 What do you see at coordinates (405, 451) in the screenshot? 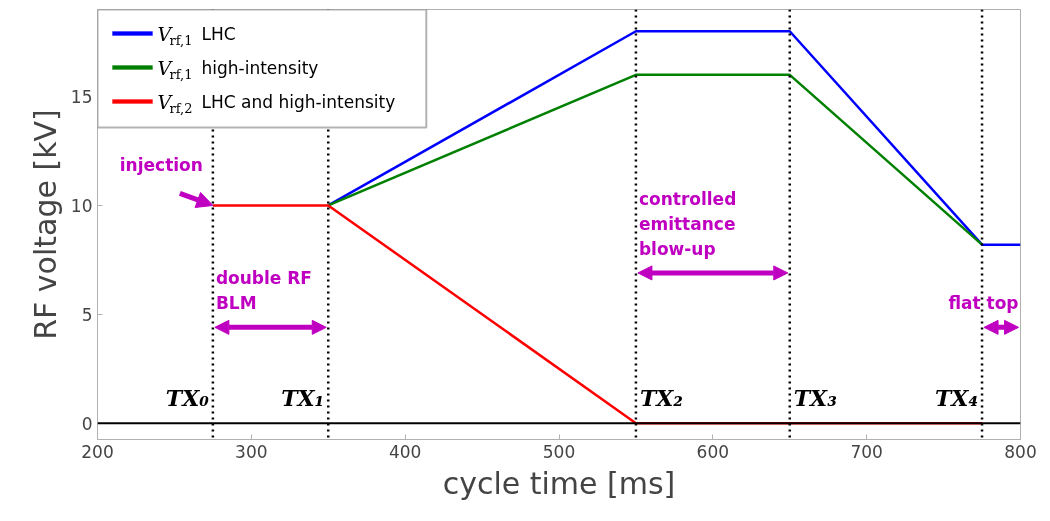
I see `x-tick-label: 400` at bounding box center [405, 451].